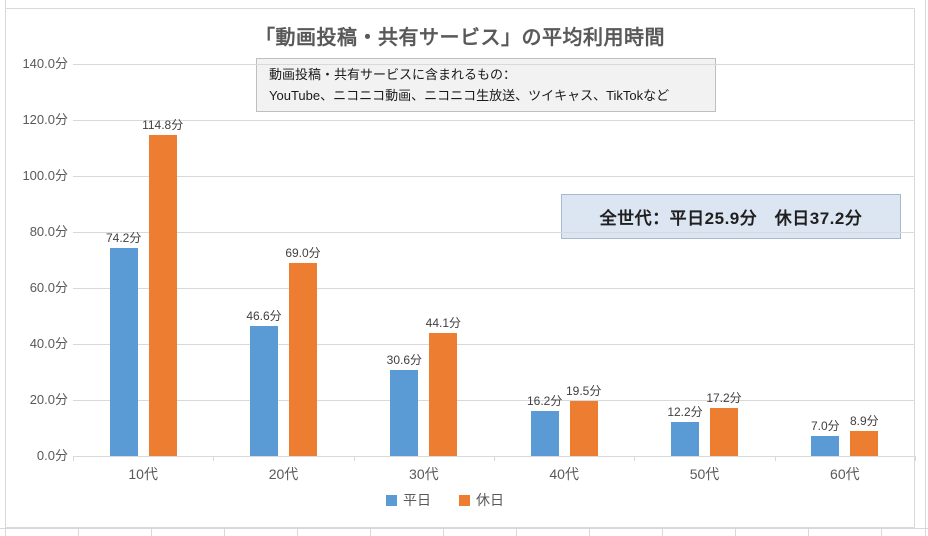 This screenshot has width=928, height=536. I want to click on y-axis-tick-label: 40.0分, so click(48, 343).